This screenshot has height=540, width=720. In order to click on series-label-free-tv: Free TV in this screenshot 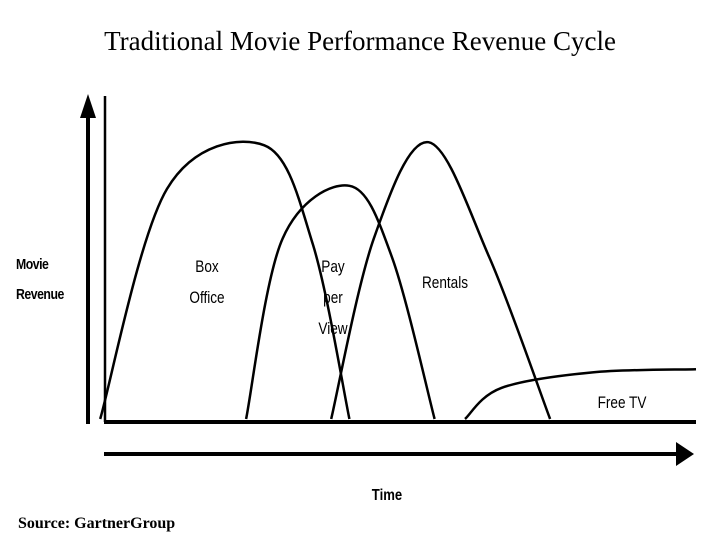, I will do `click(622, 403)`.